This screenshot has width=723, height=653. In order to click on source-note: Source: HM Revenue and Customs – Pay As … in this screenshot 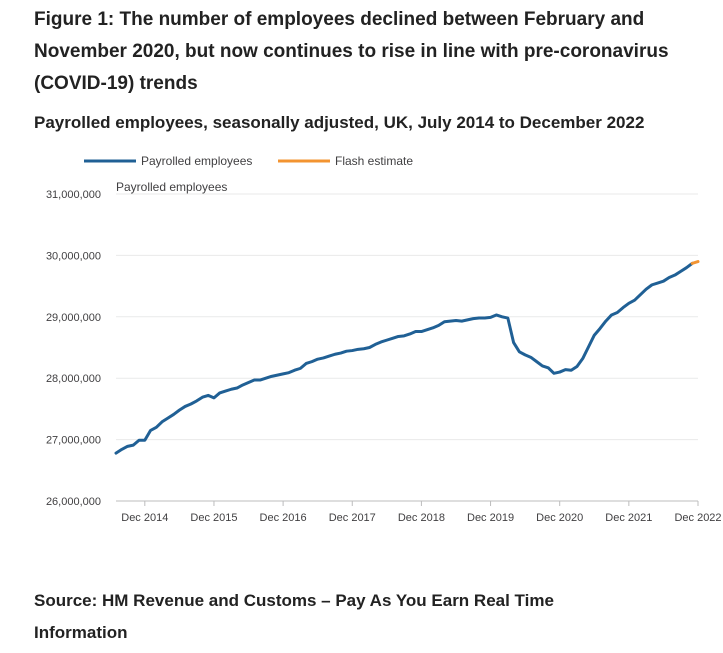, I will do `click(294, 616)`.